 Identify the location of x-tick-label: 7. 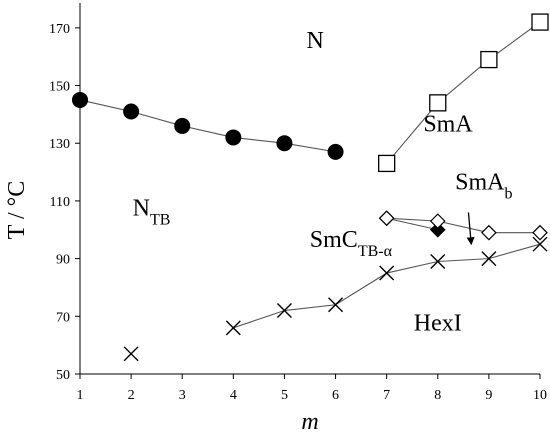
(386, 395).